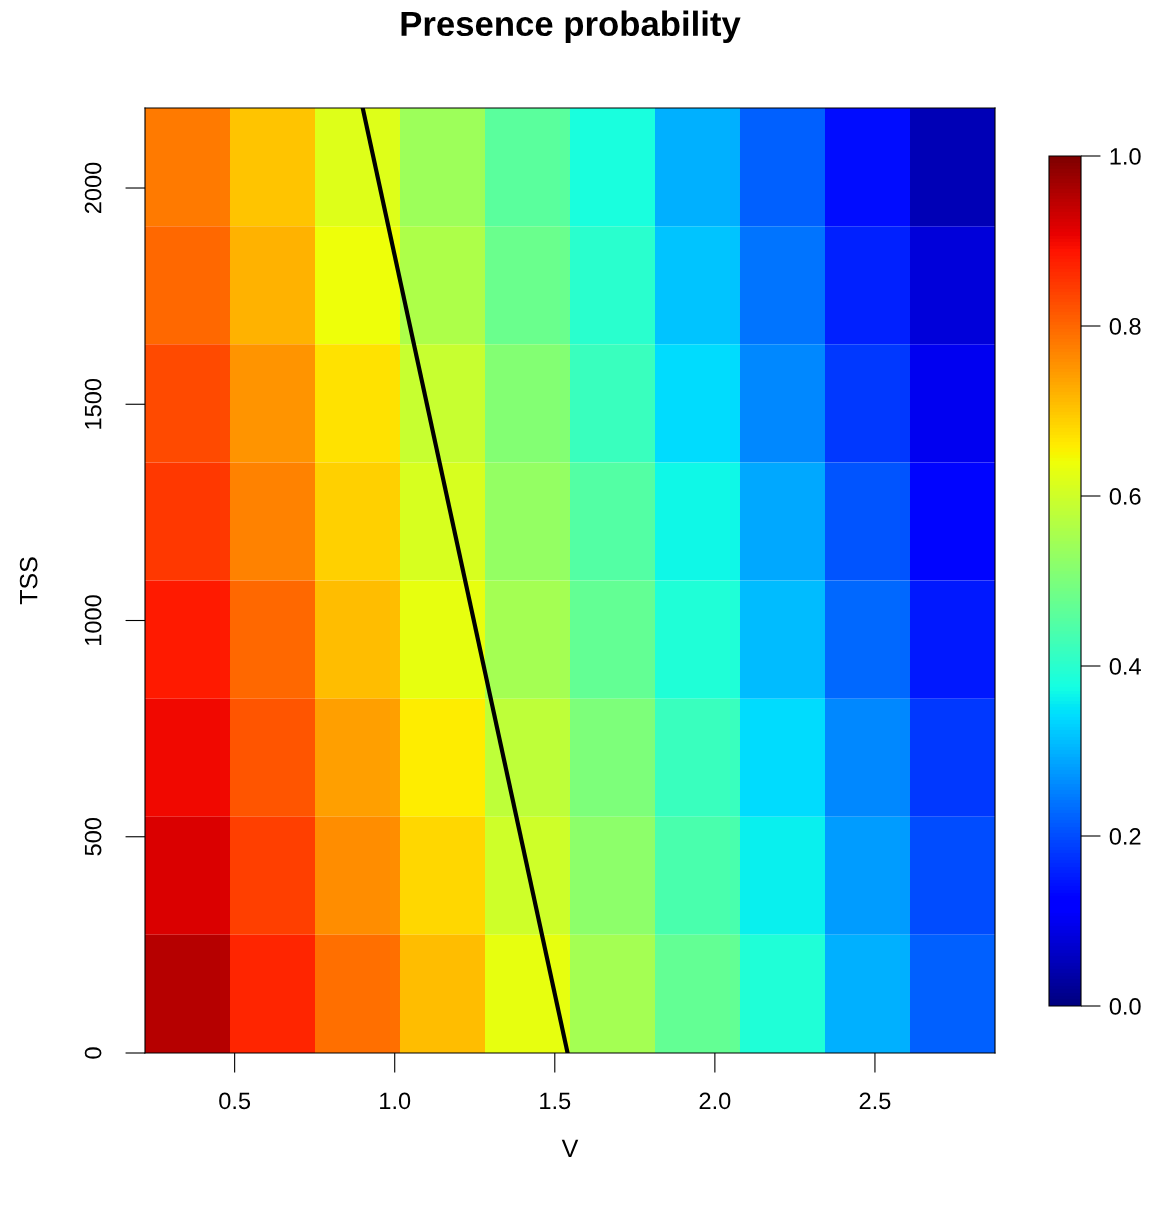 The image size is (1162, 1211). What do you see at coordinates (93, 1053) in the screenshot?
I see `y-tick-label: 0` at bounding box center [93, 1053].